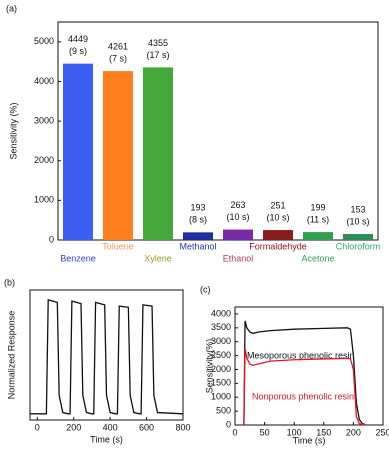  I want to click on x-tick-label: Xylene, so click(158, 258).